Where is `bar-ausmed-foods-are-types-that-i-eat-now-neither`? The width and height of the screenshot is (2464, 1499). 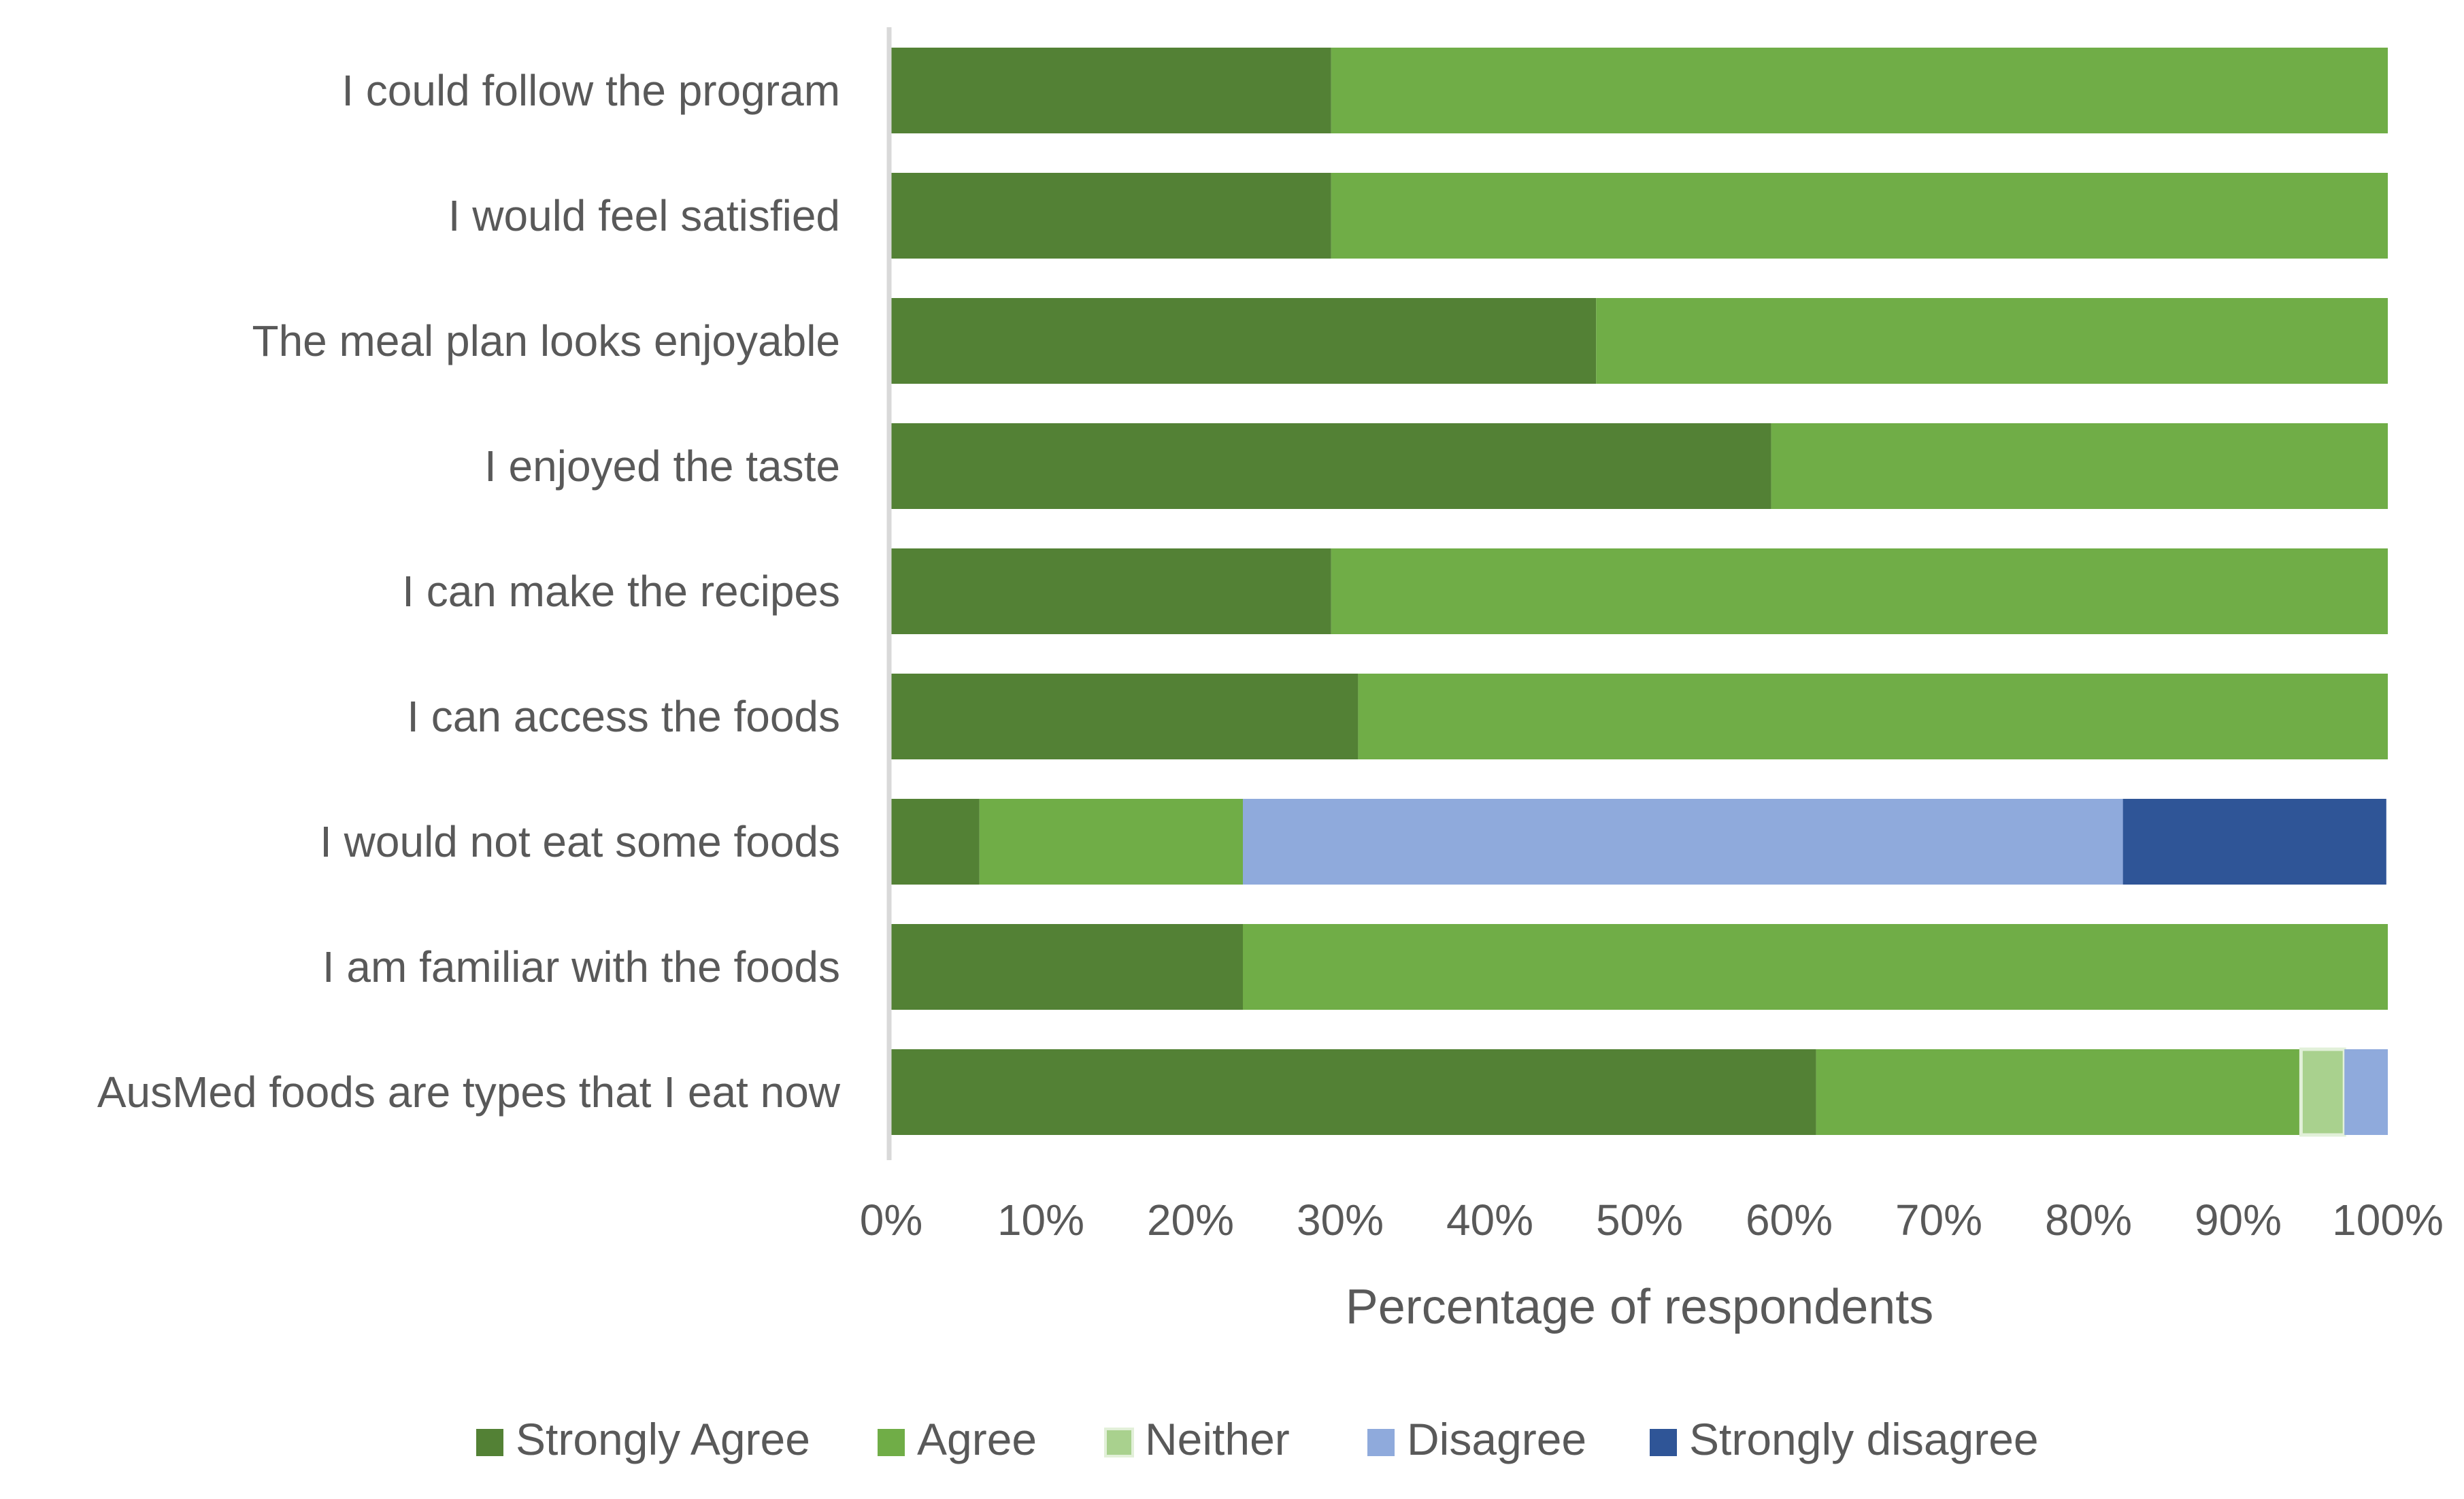
bar-ausmed-foods-are-types-that-i-eat-now-neither is located at coordinates (2323, 1092).